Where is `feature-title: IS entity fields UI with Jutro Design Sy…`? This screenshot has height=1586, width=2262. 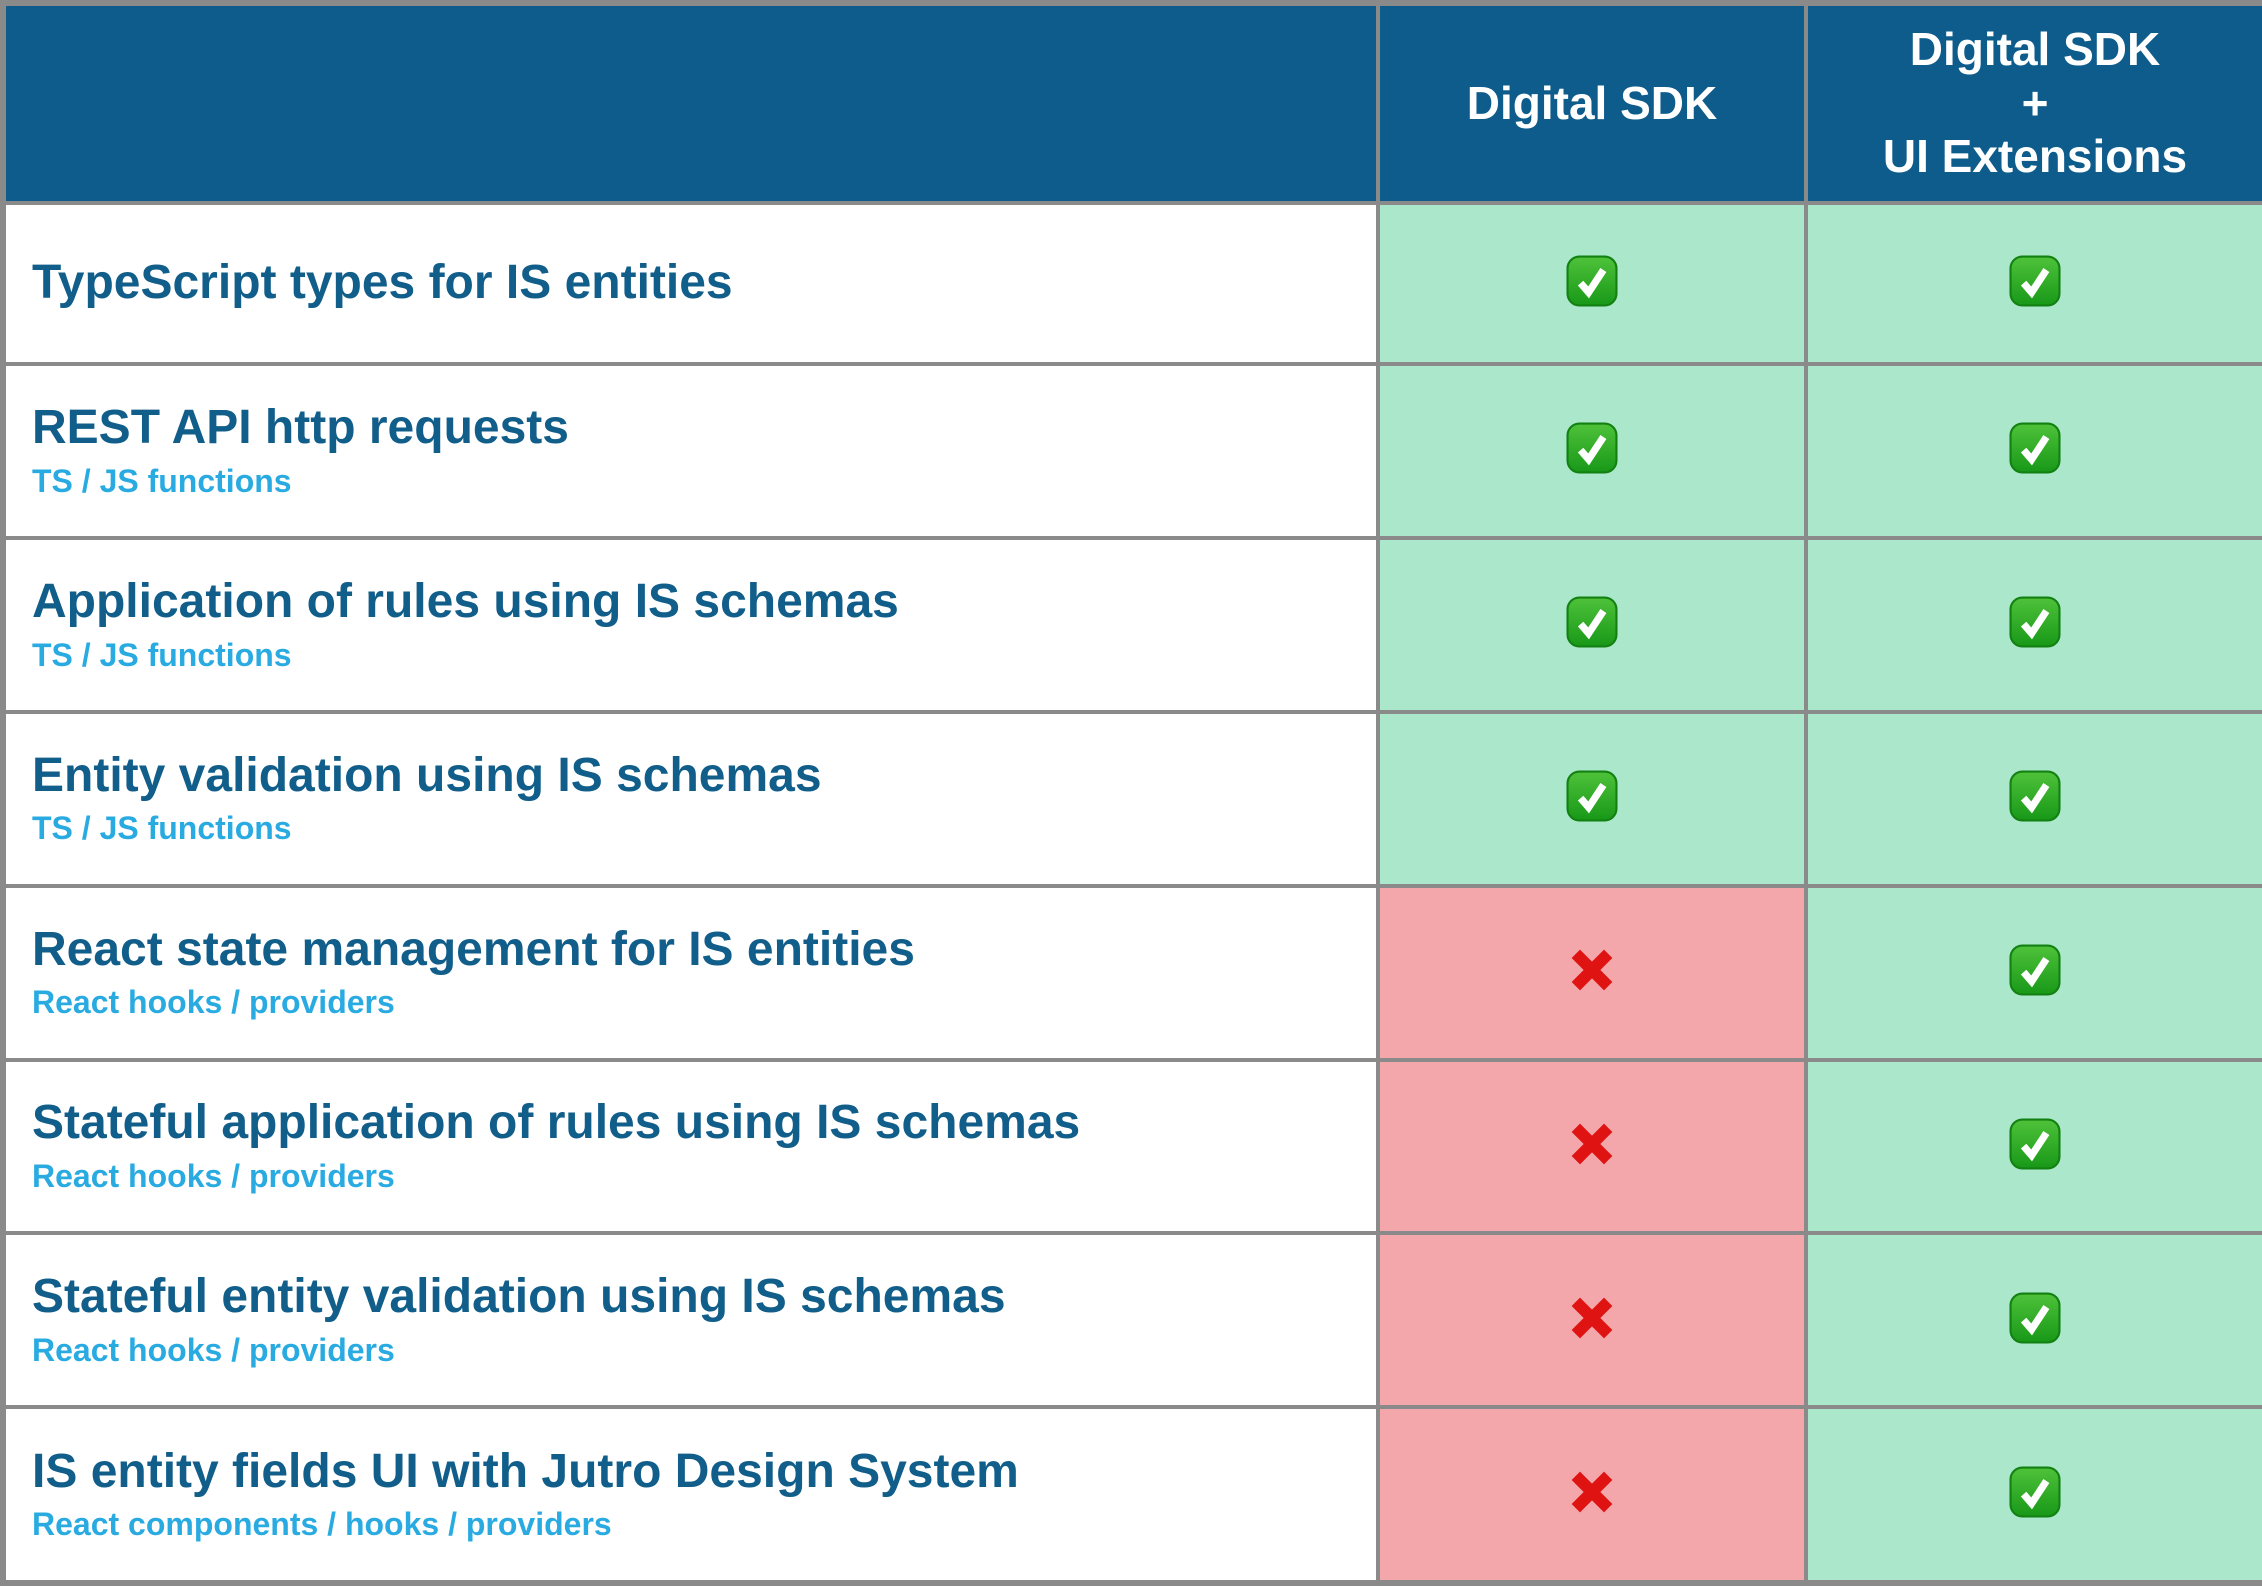 feature-title: IS entity fields UI with Jutro Design Sy… is located at coordinates (525, 1471).